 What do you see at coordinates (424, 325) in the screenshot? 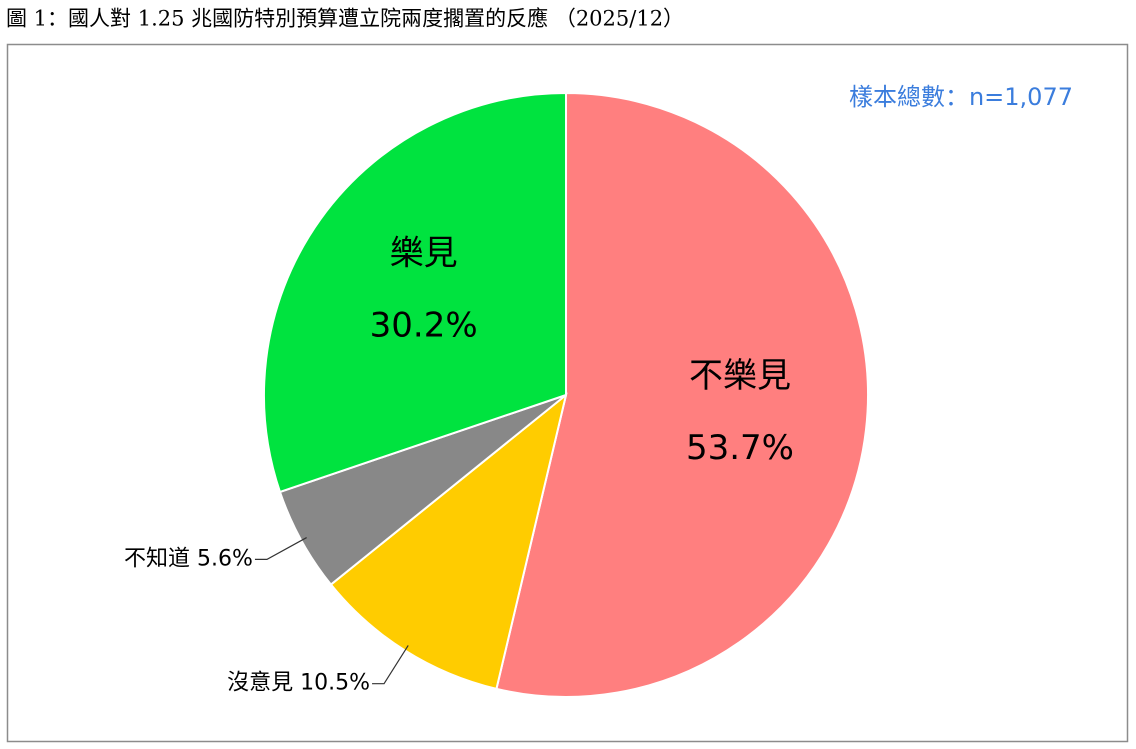
I see `value-label: 30.2%` at bounding box center [424, 325].